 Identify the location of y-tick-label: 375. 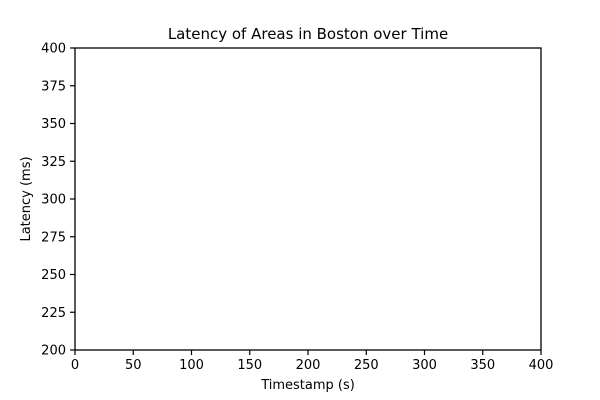
(53, 86).